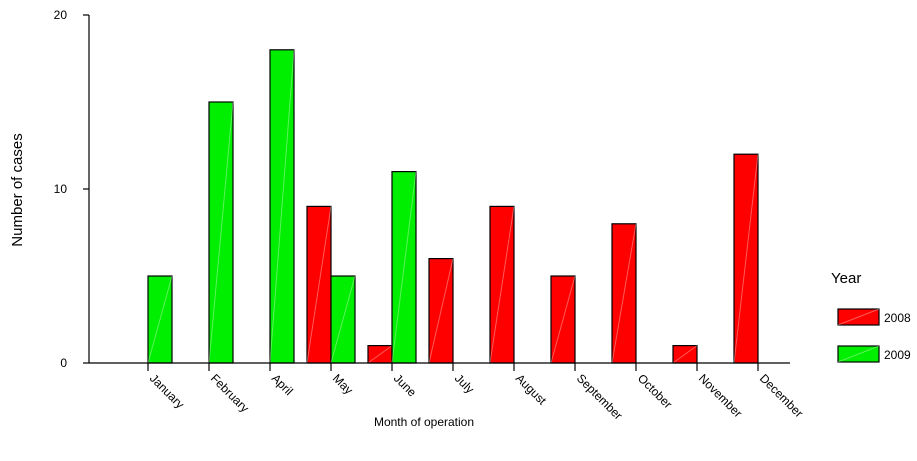 The width and height of the screenshot is (917, 461). I want to click on legend: Year 2008 2009, so click(871, 316).